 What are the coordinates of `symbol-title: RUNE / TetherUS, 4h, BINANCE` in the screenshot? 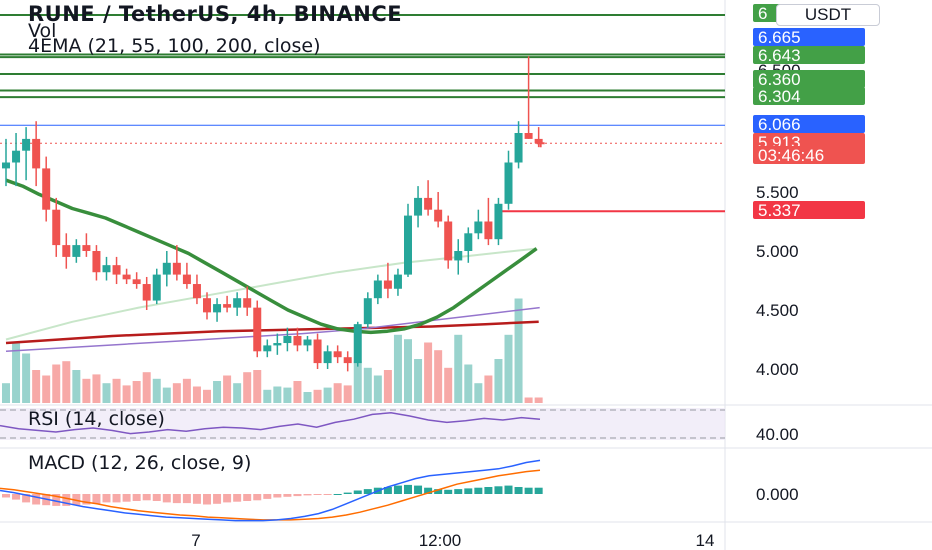 It's located at (215, 14).